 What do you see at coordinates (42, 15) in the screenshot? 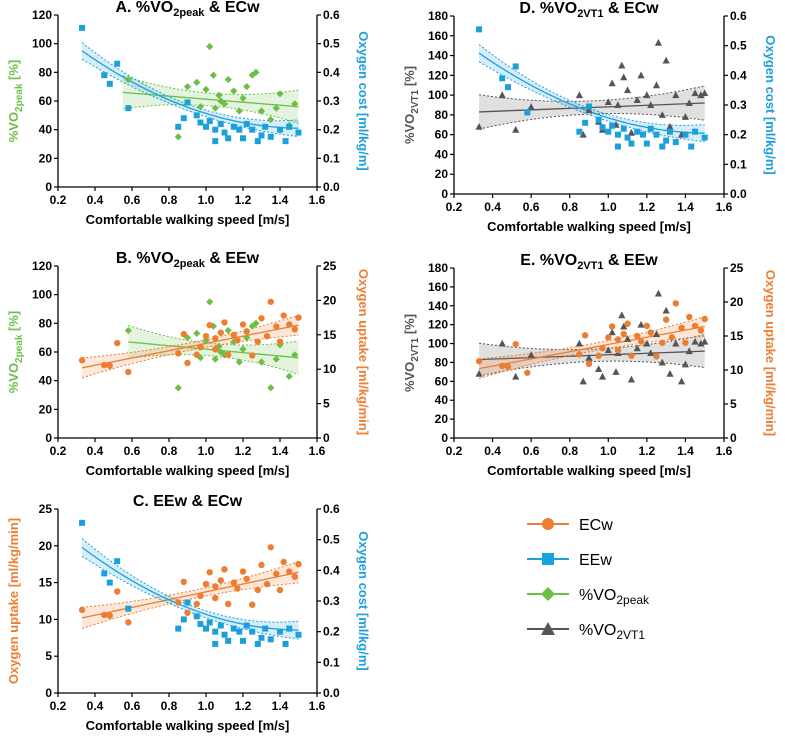
I see `left-tick-label: 120` at bounding box center [42, 15].